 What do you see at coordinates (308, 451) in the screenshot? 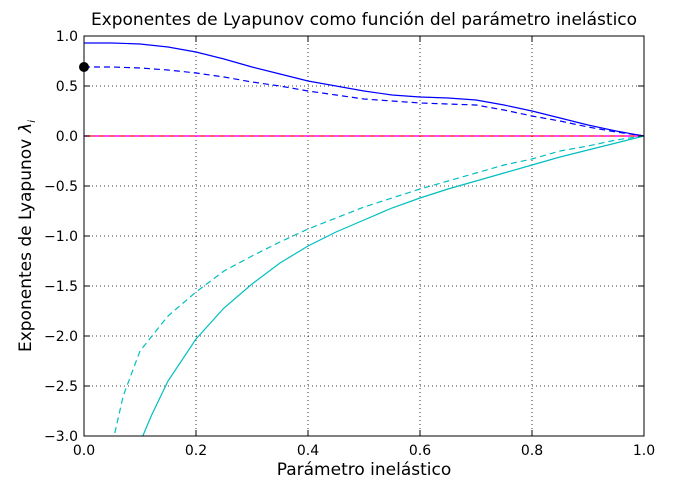
I see `x-tick-label: 0.4` at bounding box center [308, 451].